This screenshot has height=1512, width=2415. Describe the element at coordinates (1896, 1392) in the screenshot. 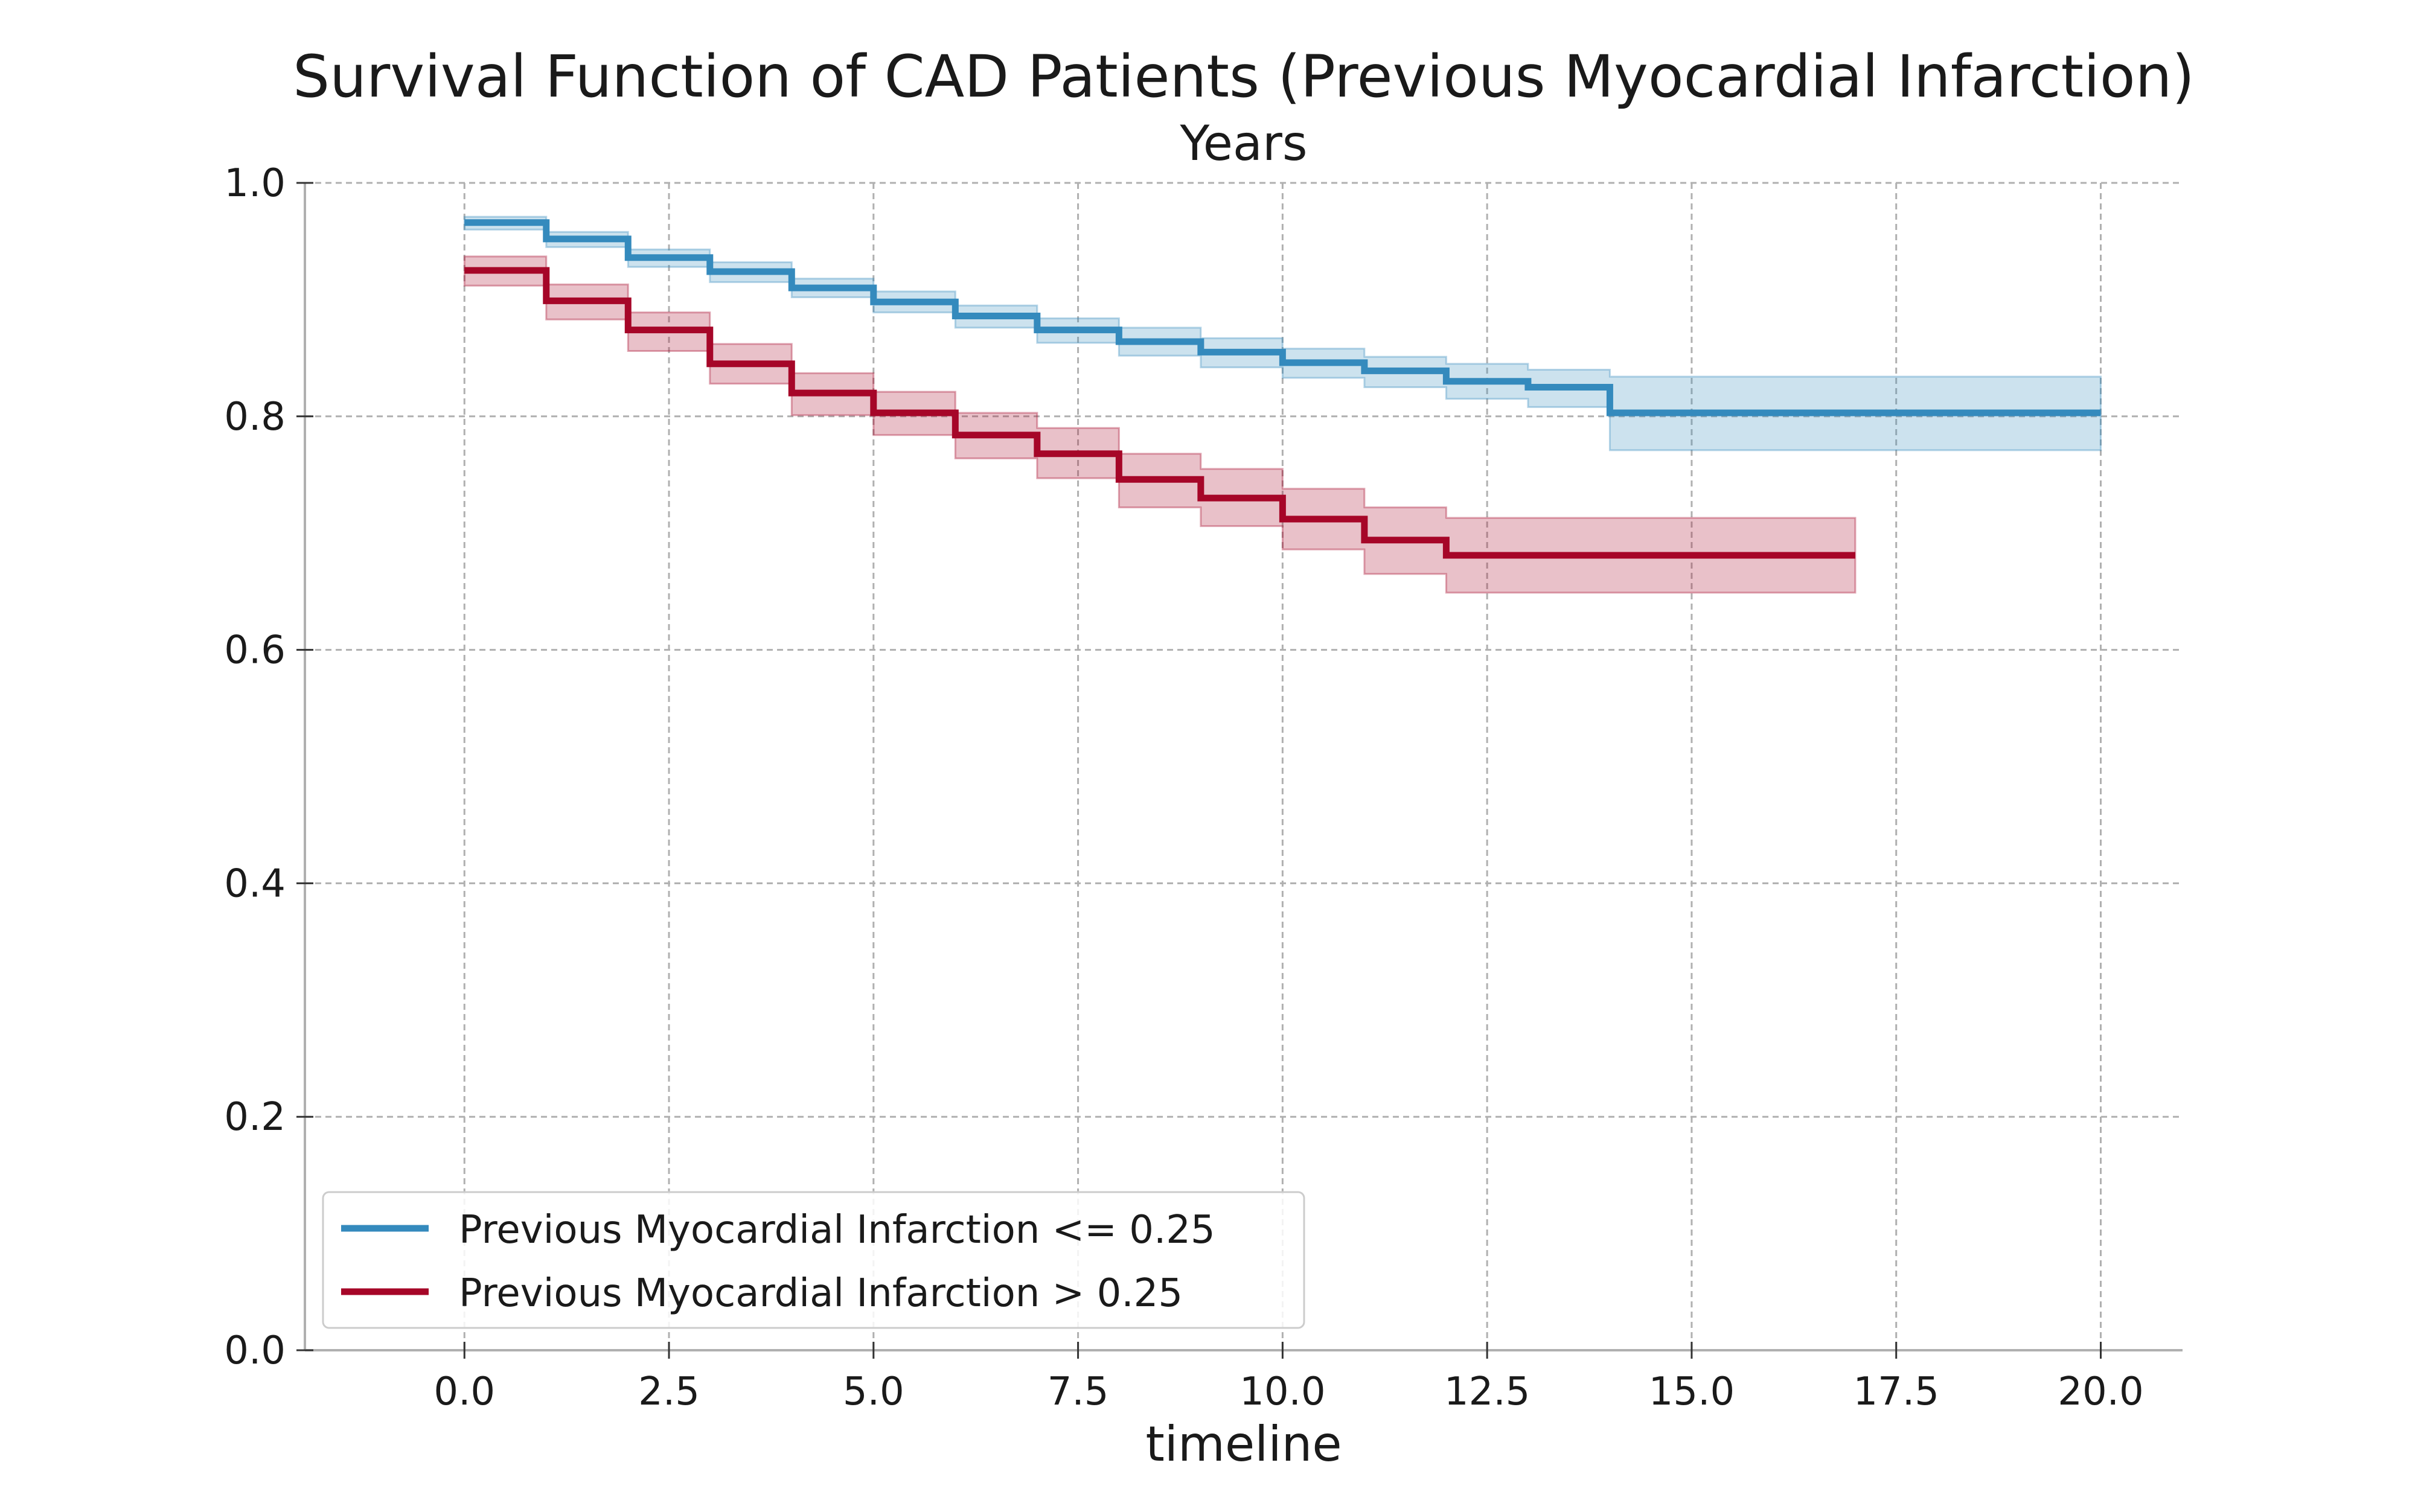

I see `x-tick-label: 17.5` at that location.